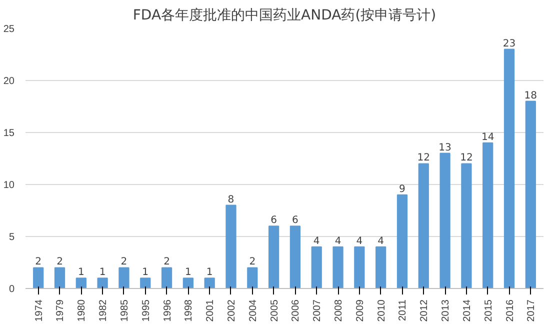 This screenshot has height=328, width=559. Describe the element at coordinates (82, 310) in the screenshot. I see `x-tick-label: 1980` at that location.